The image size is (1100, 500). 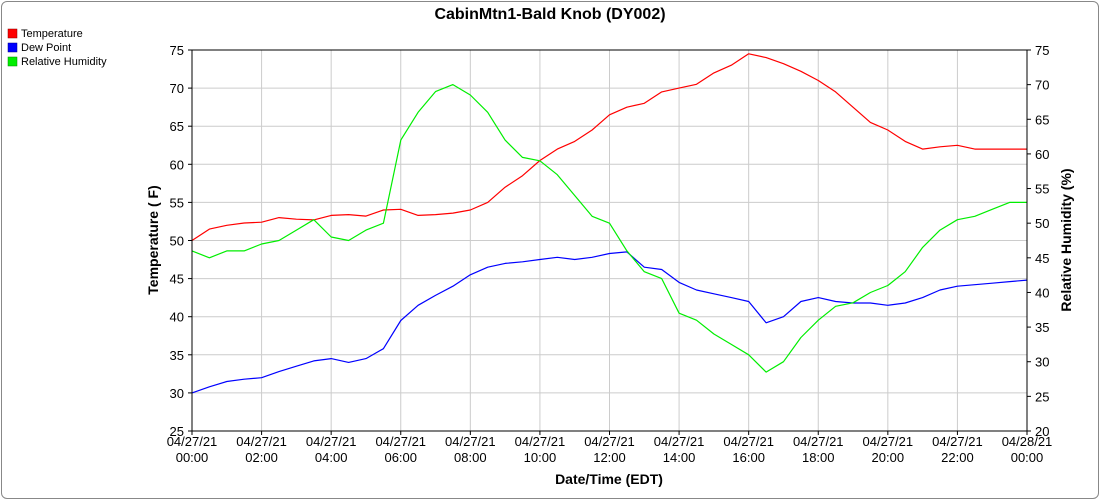 What do you see at coordinates (470, 457) in the screenshot?
I see `x-tick-time: 08:00` at bounding box center [470, 457].